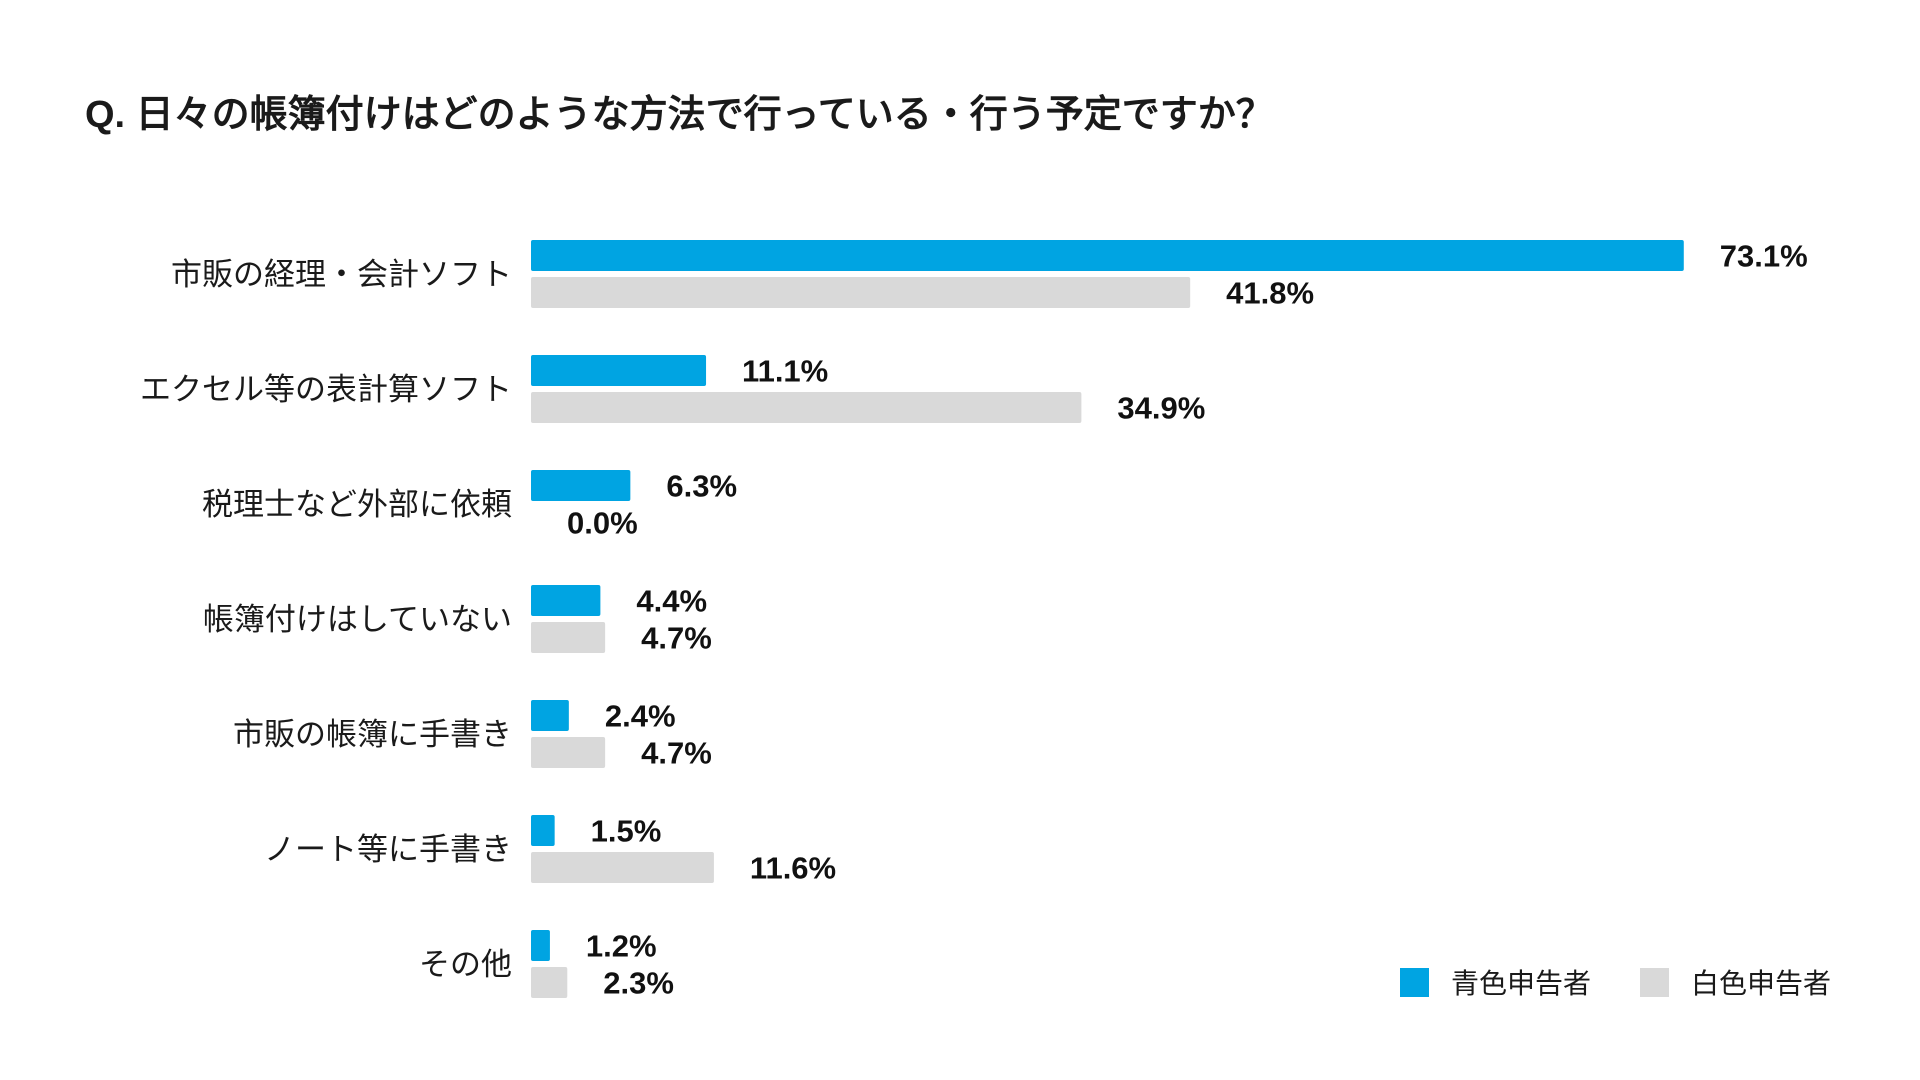  What do you see at coordinates (638, 983) in the screenshot?
I see `value-label: 2.3%` at bounding box center [638, 983].